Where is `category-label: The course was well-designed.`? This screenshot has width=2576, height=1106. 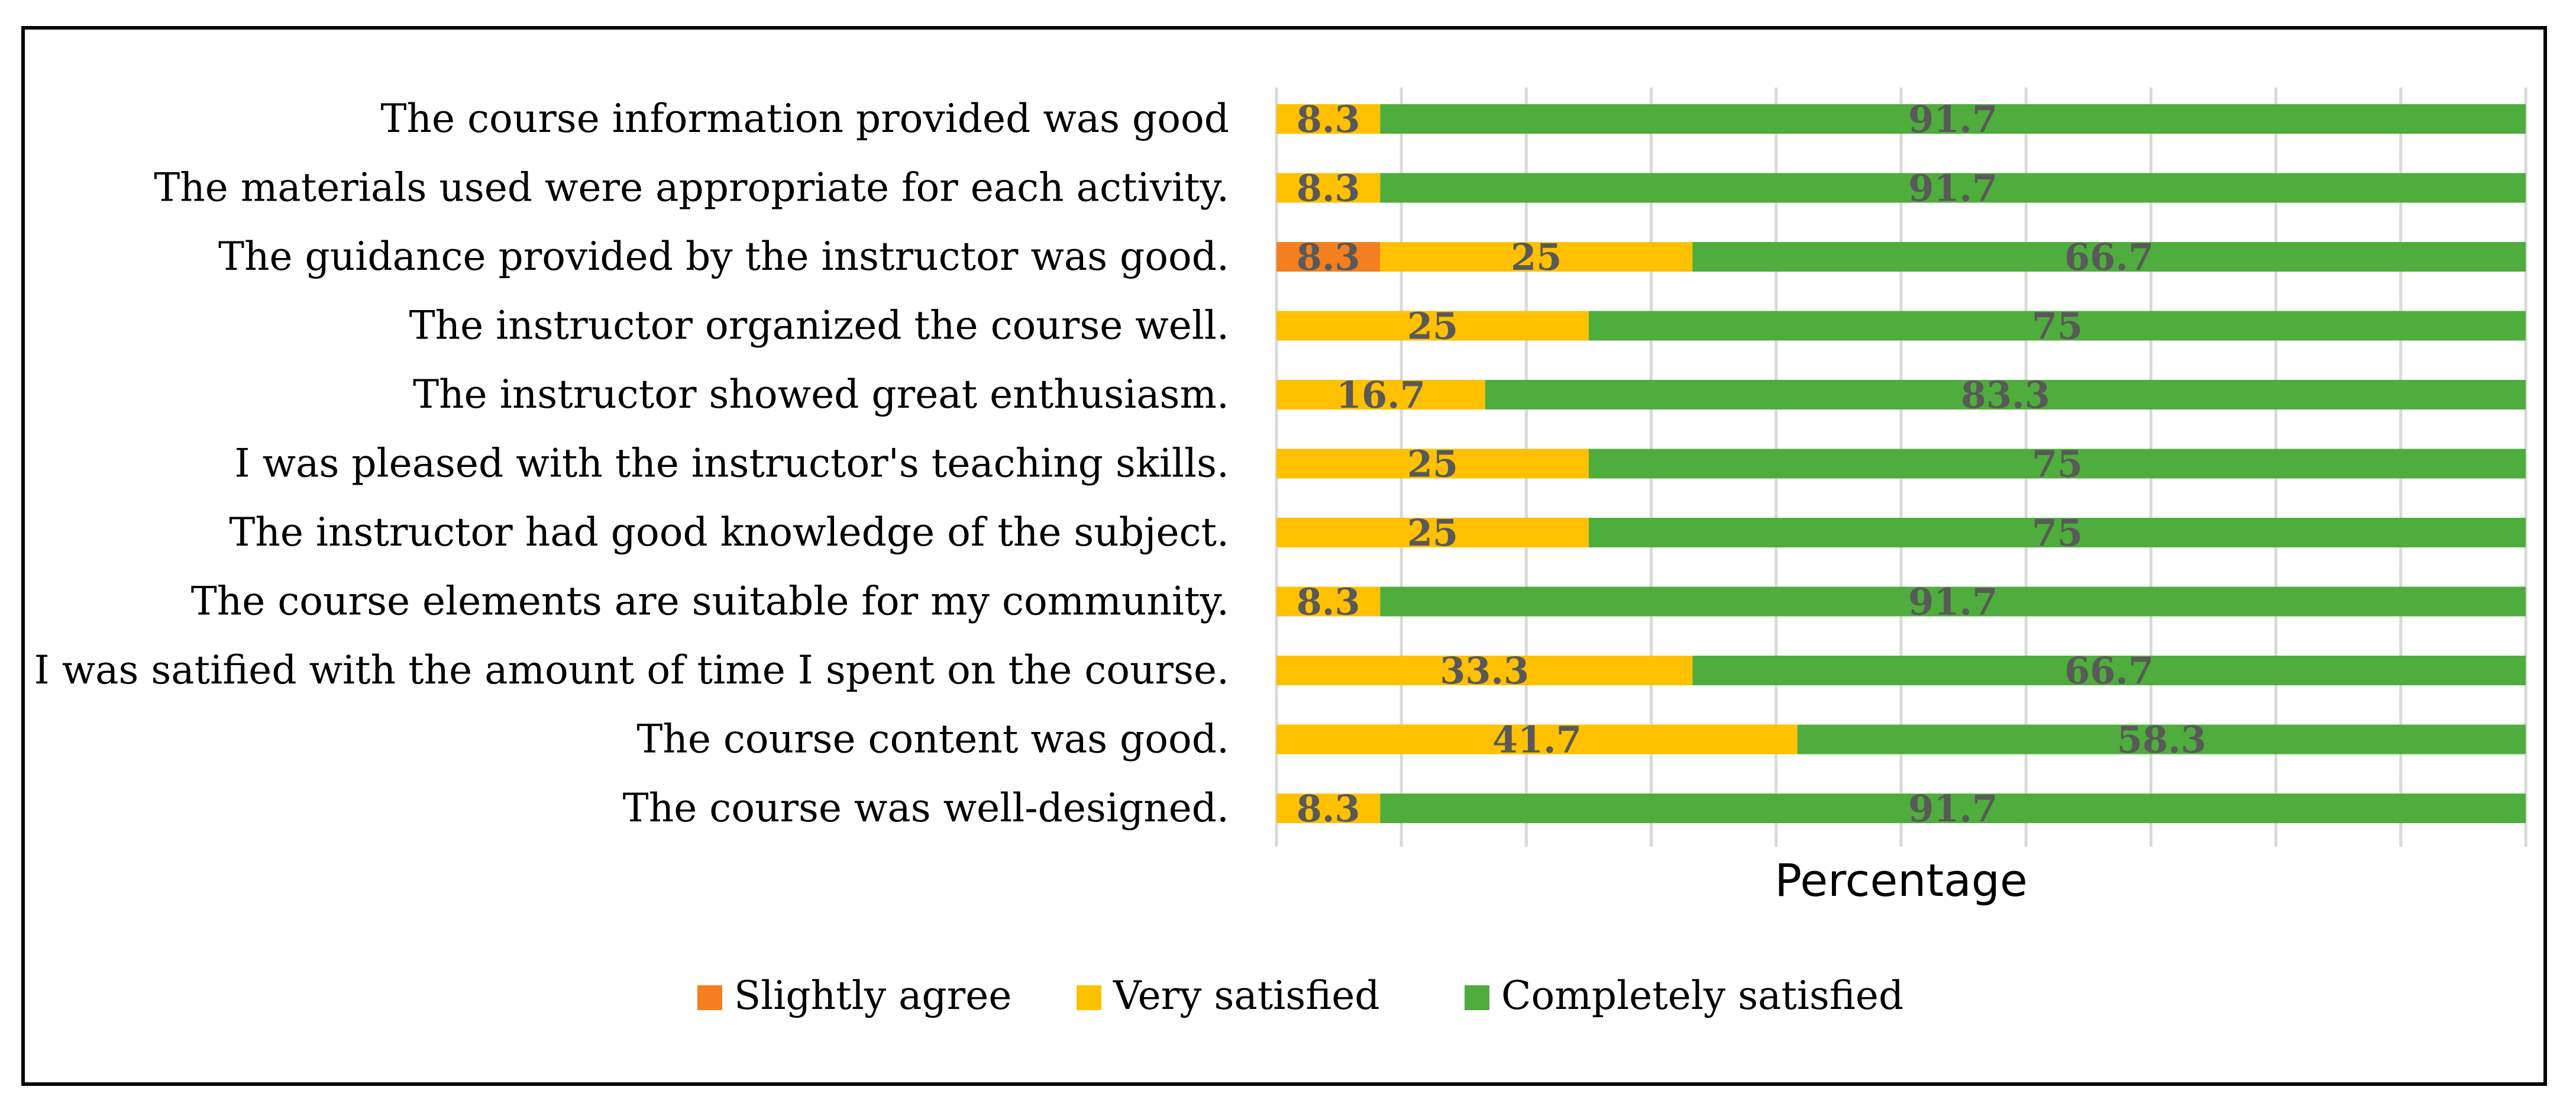
category-label: The course was well-designed. is located at coordinates (926, 808).